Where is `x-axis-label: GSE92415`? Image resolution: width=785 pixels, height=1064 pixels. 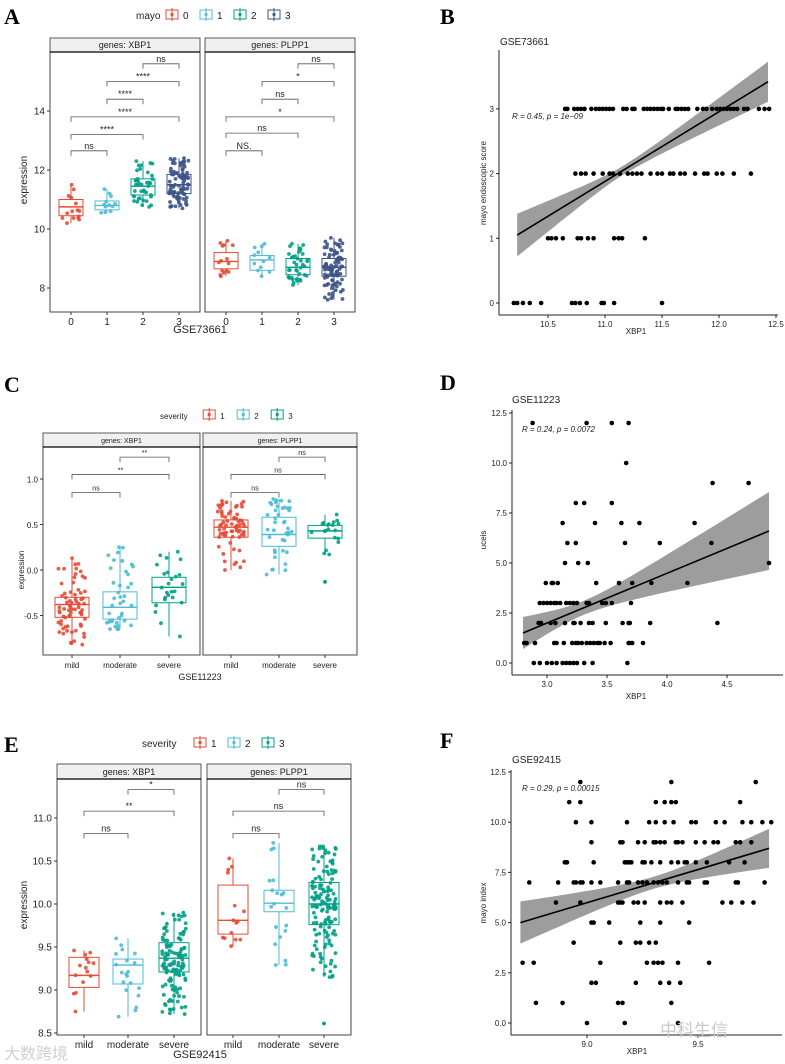
x-axis-label: GSE92415 is located at coordinates (200, 1055).